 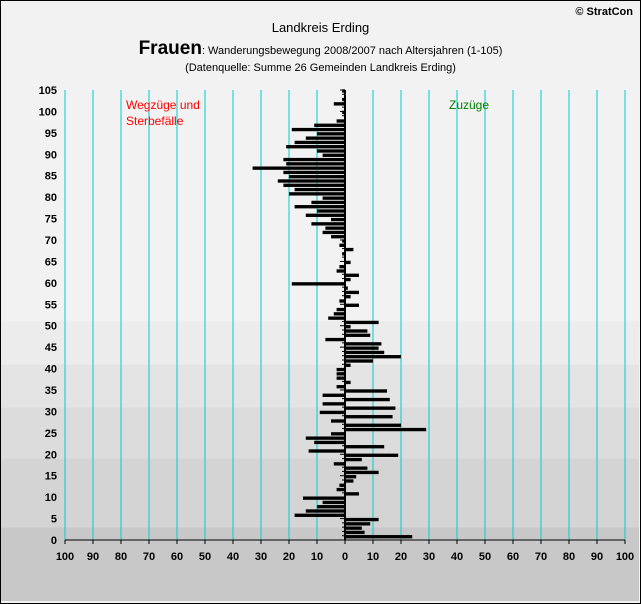 I want to click on y-tick-label: 20, so click(x=51, y=455).